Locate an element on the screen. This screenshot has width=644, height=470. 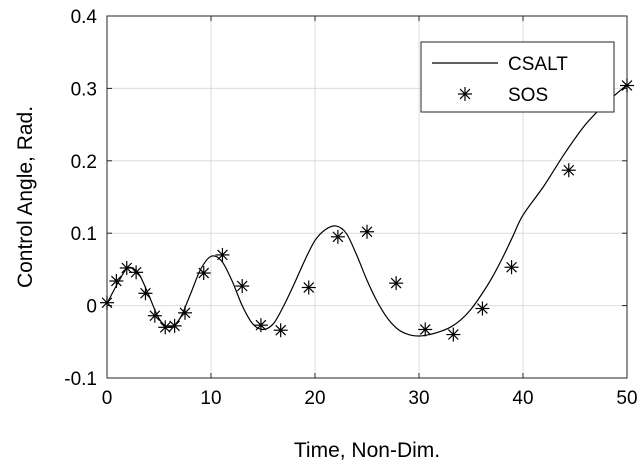
legend: CSALT SOS is located at coordinates (517, 77).